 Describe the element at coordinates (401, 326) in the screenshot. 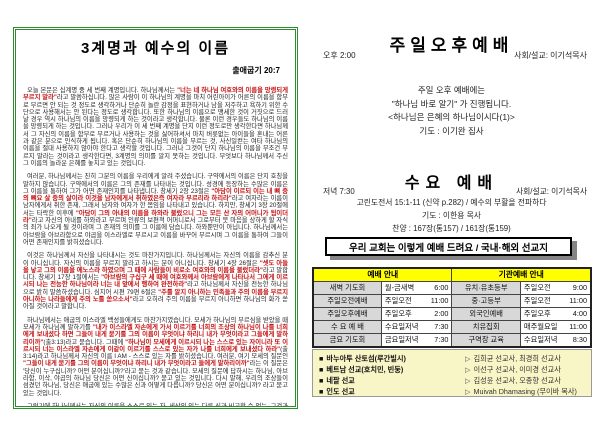

I see `worship-when: 수요일저녁` at that location.